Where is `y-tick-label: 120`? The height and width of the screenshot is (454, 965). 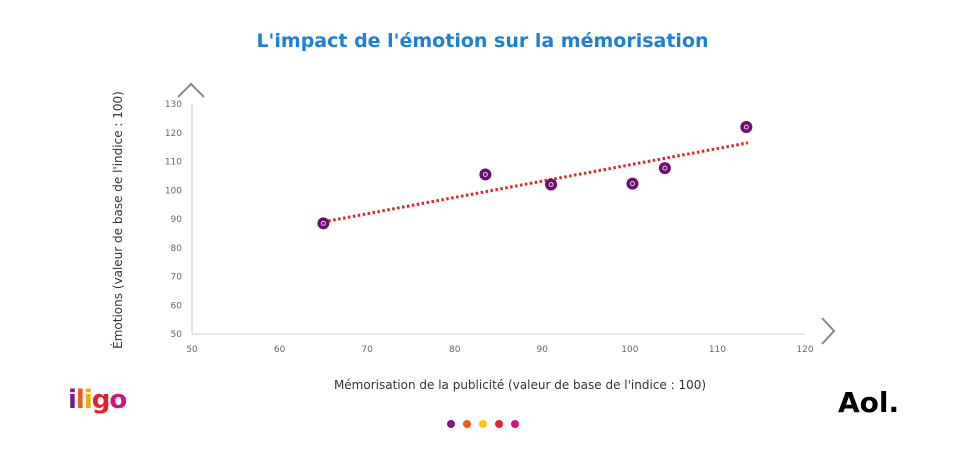
y-tick-label: 120 is located at coordinates (173, 134).